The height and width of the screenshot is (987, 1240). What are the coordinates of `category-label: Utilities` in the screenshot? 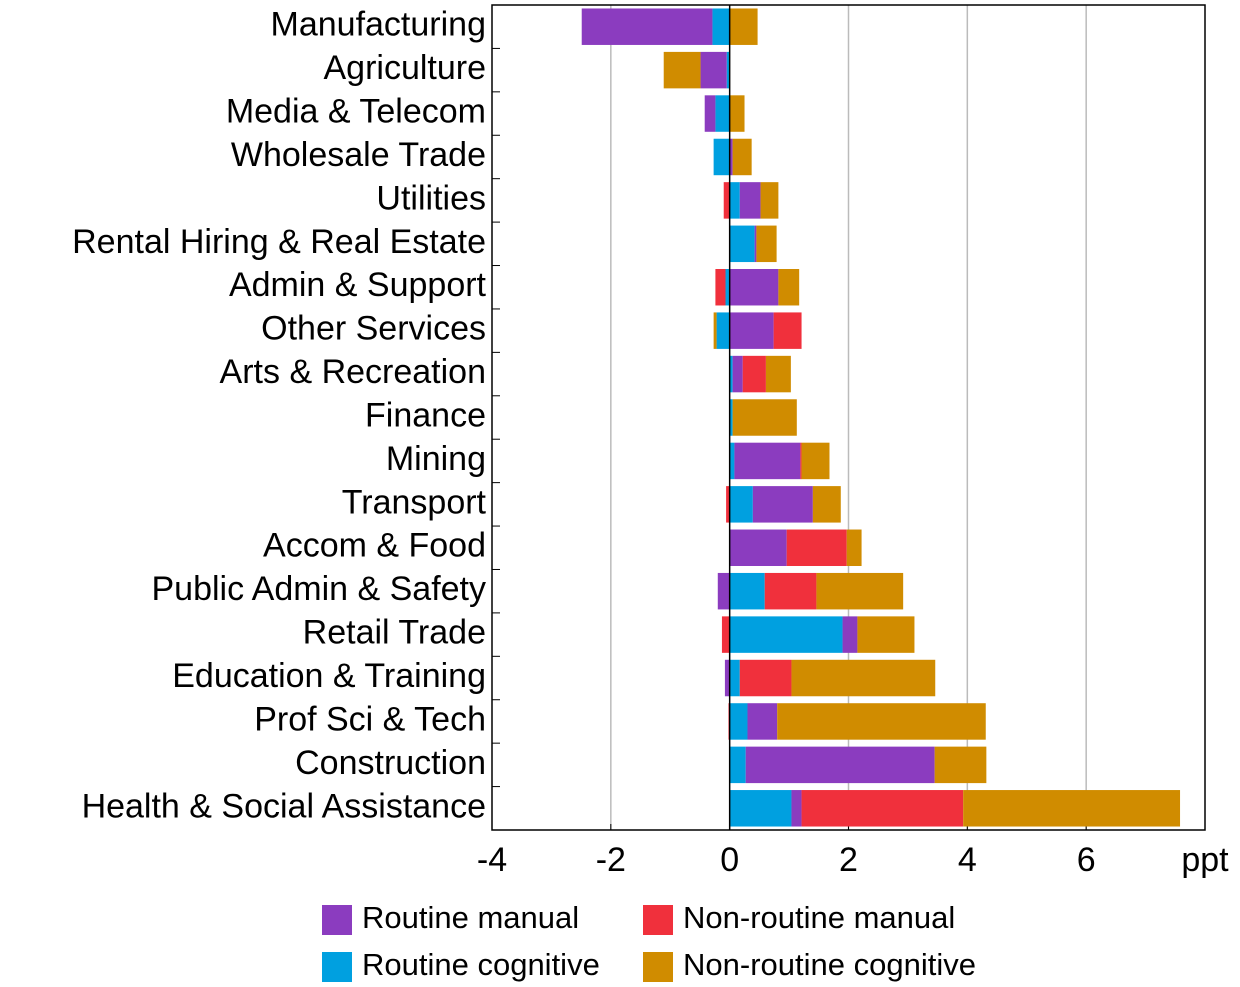 It's located at (431, 198).